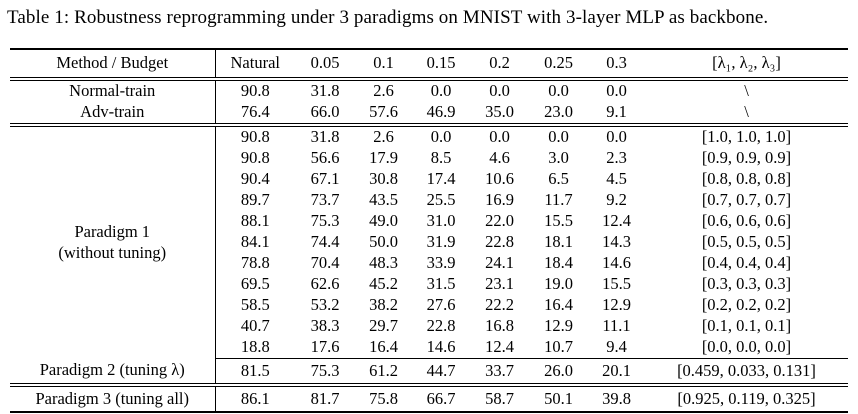 The image size is (858, 414). Describe the element at coordinates (383, 179) in the screenshot. I see `value-cell: 30.8` at that location.